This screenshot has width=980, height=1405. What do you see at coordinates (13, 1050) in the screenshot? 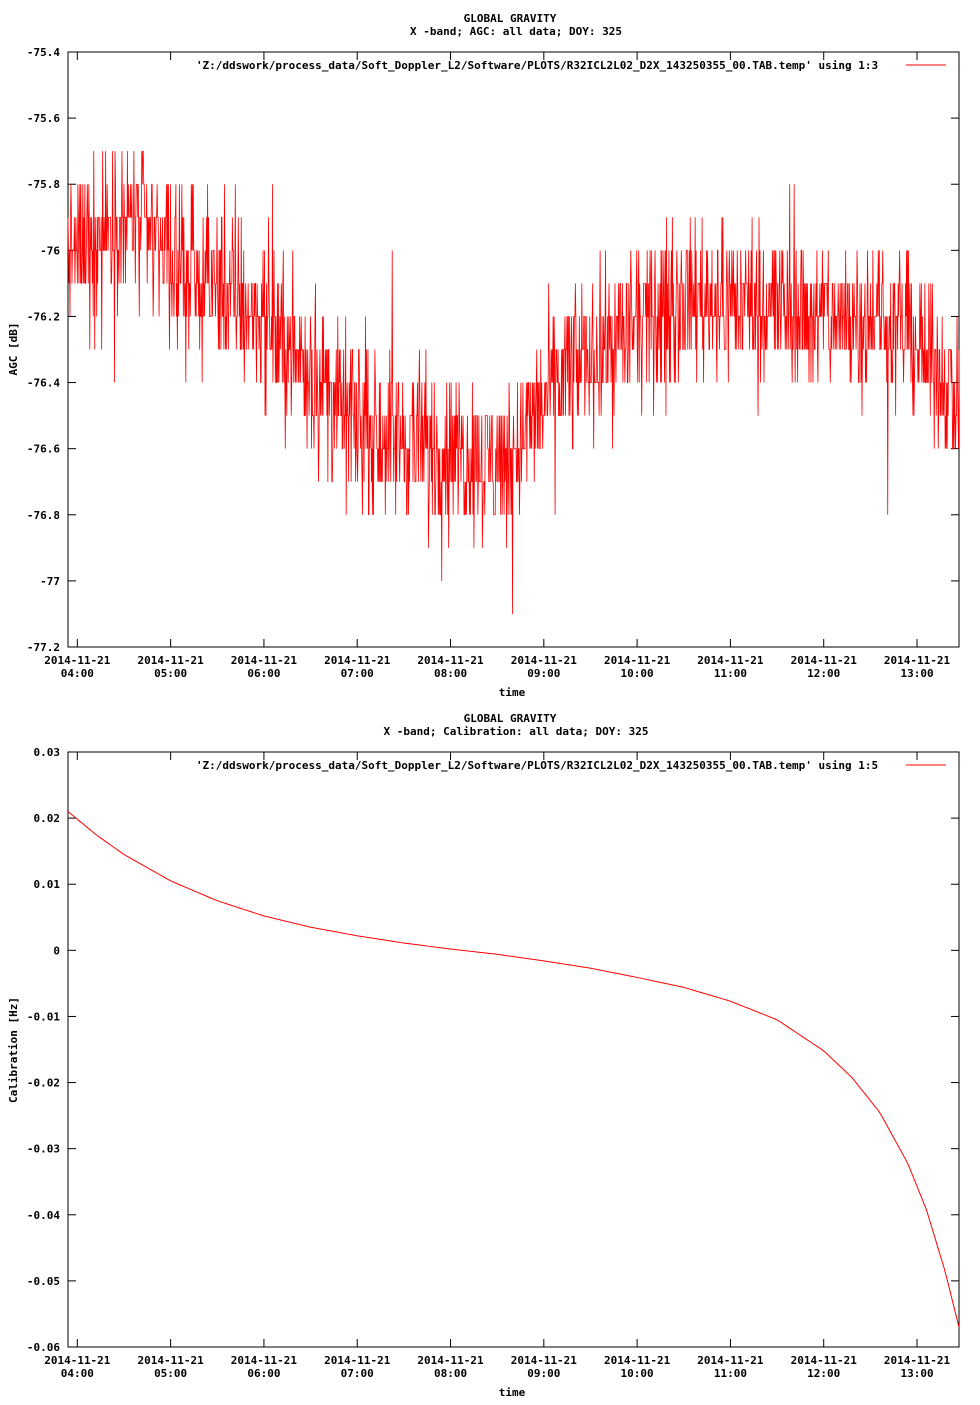
I see `y-axis-label: Calibration [Hz]` at bounding box center [13, 1050].